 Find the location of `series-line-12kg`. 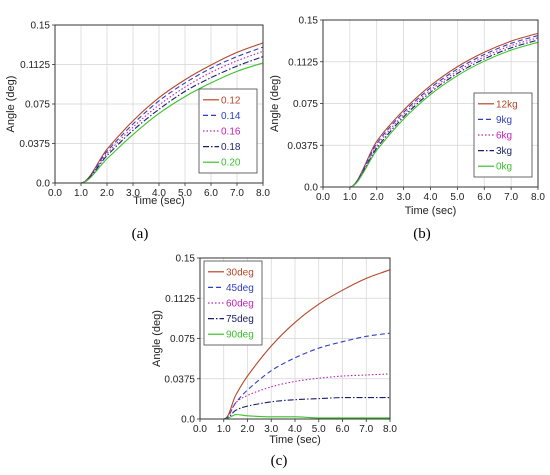

series-line-12kg is located at coordinates (430, 109).